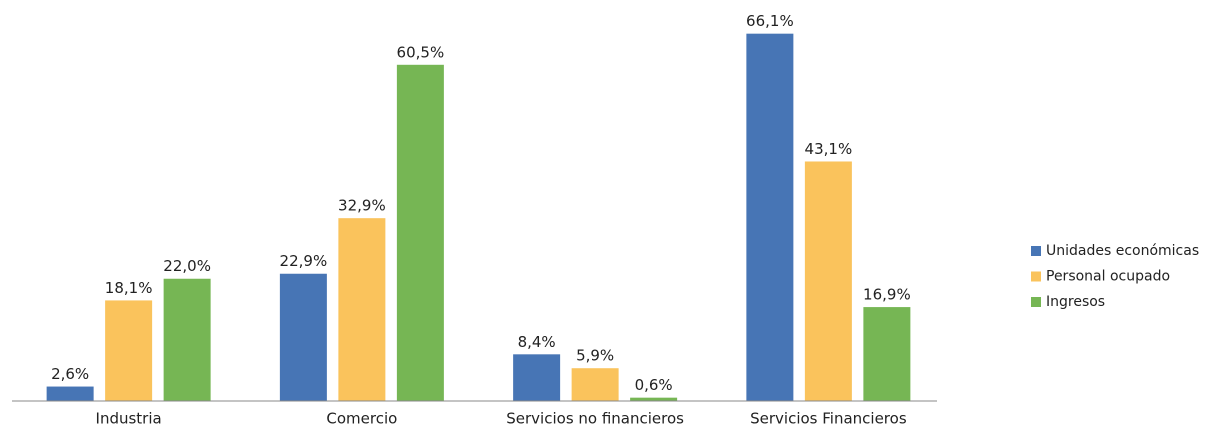 This screenshot has width=1215, height=427. What do you see at coordinates (595, 356) in the screenshot?
I see `value-label: 5,9%` at bounding box center [595, 356].